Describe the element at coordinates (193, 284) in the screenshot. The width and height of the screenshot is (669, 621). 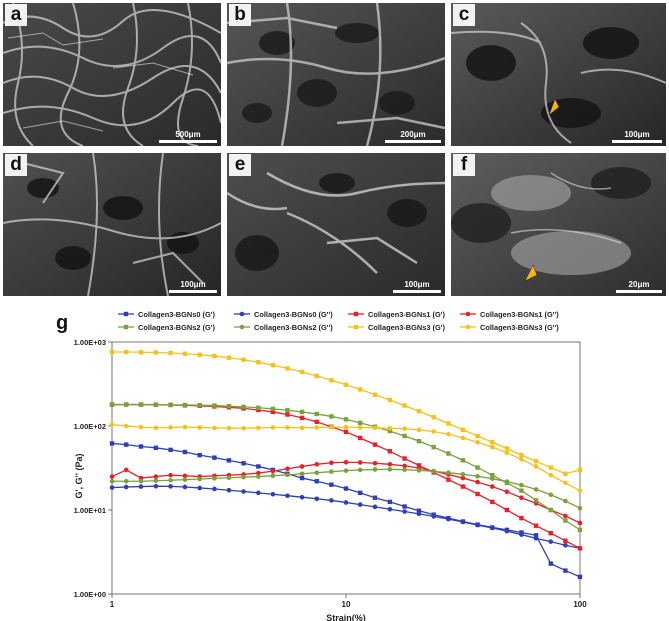
I see `scale-bar-label-d: 100μm` at that location.